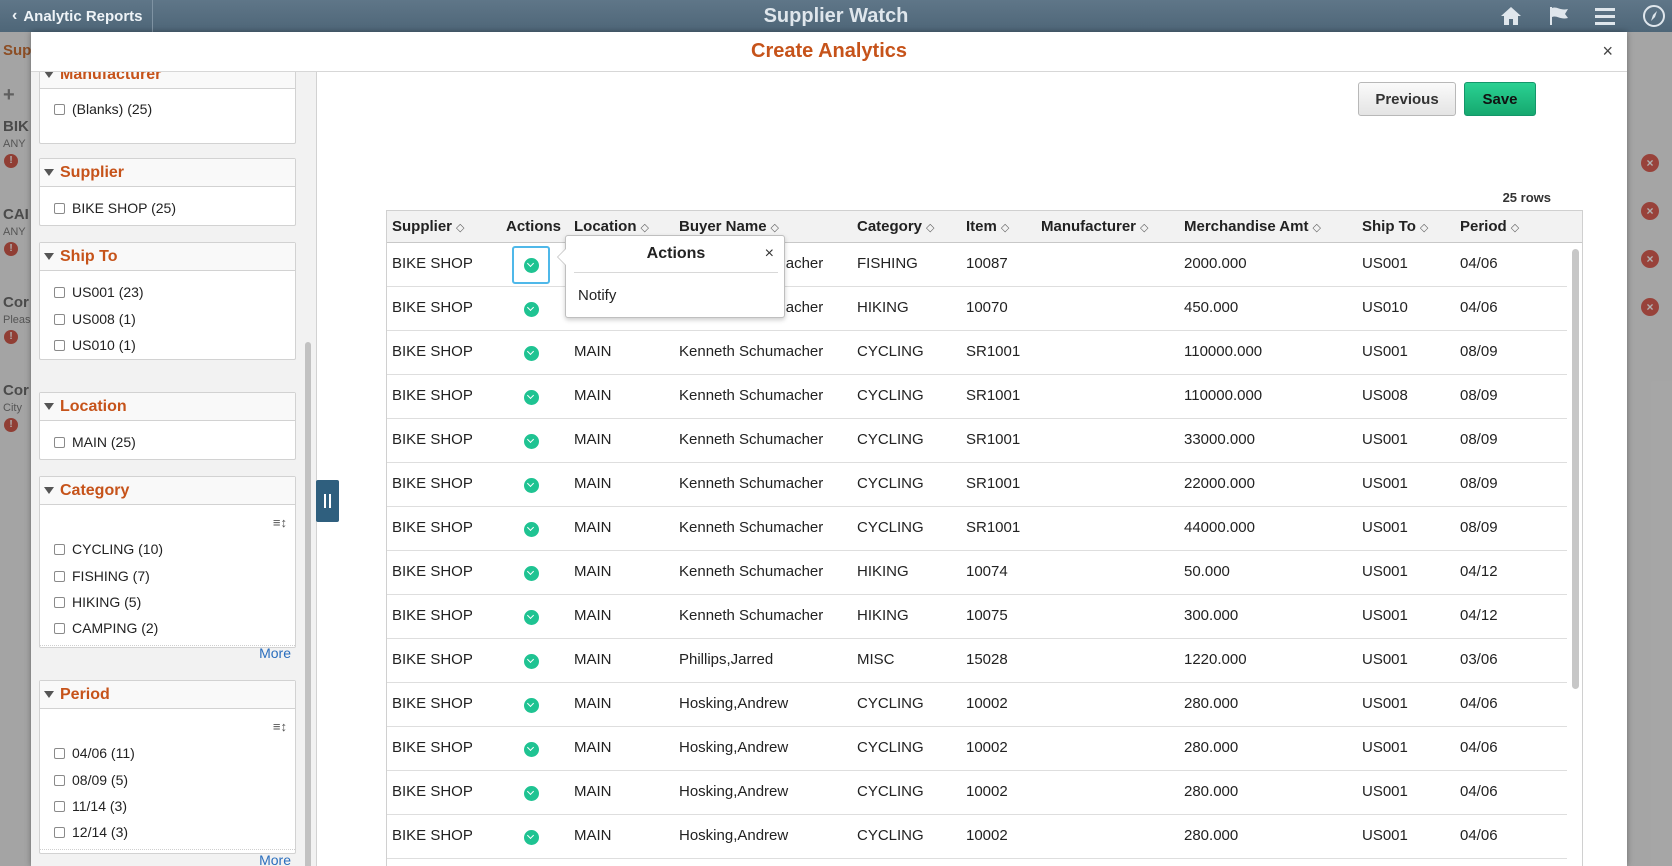  What do you see at coordinates (167, 173) in the screenshot?
I see `filter-group-header: Supplier` at bounding box center [167, 173].